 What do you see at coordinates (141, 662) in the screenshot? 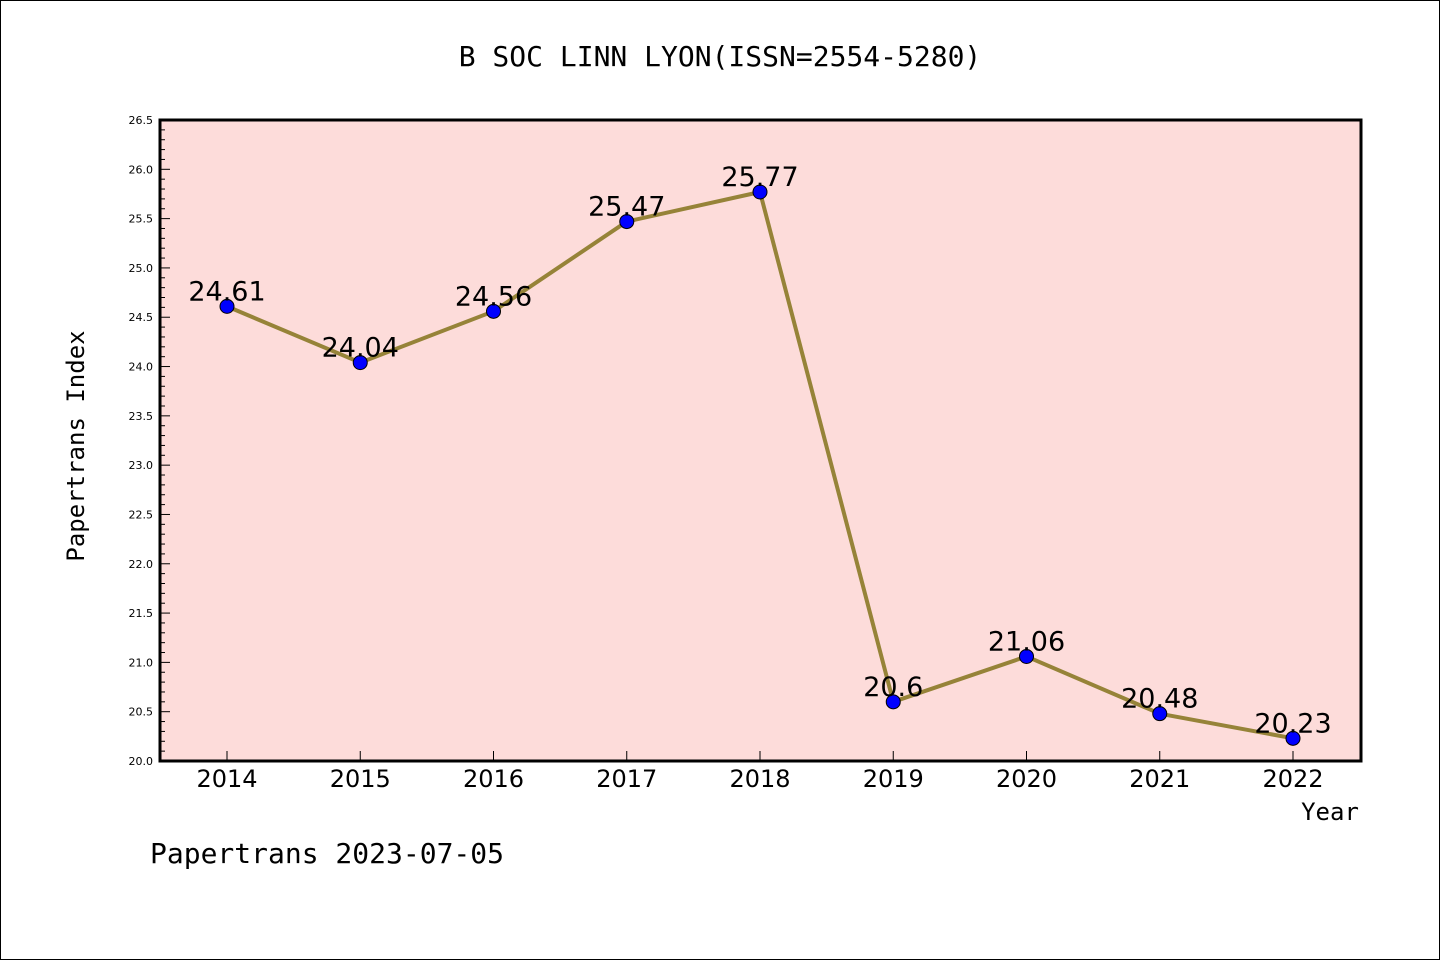
I see `y-tick-label: 21.0` at bounding box center [141, 662].